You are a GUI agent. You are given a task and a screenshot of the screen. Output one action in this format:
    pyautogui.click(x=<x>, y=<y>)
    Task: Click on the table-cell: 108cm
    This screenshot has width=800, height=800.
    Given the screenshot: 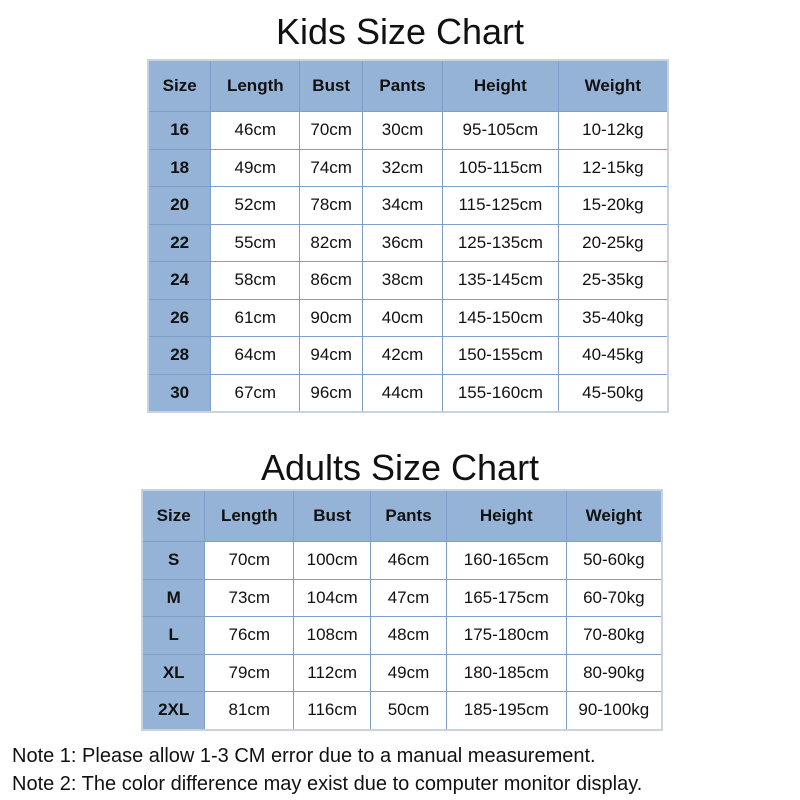 What is the action you would take?
    pyautogui.click(x=332, y=635)
    